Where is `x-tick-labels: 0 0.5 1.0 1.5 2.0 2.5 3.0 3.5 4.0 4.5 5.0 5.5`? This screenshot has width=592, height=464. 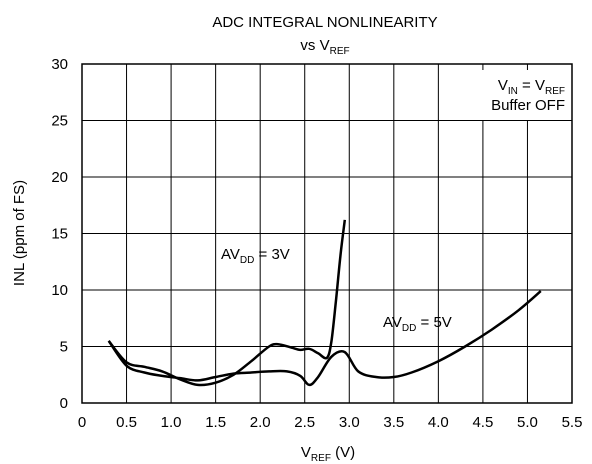 x-tick-labels: 0 0.5 1.0 1.5 2.0 2.5 3.0 3.5 4.0 4.5 5.0 5.5 is located at coordinates (330, 422).